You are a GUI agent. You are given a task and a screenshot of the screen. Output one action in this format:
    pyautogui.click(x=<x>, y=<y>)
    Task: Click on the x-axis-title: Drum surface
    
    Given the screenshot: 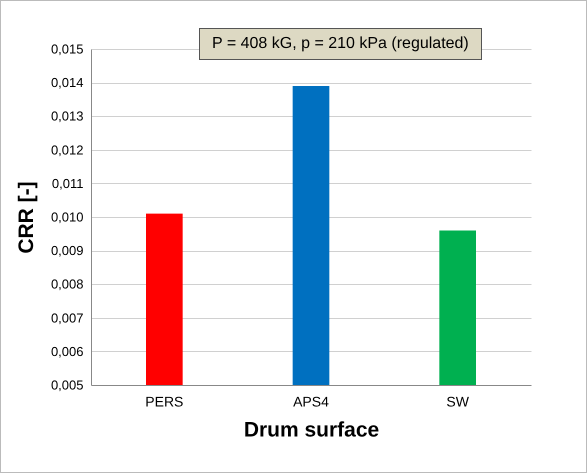 What is the action you would take?
    pyautogui.click(x=312, y=430)
    